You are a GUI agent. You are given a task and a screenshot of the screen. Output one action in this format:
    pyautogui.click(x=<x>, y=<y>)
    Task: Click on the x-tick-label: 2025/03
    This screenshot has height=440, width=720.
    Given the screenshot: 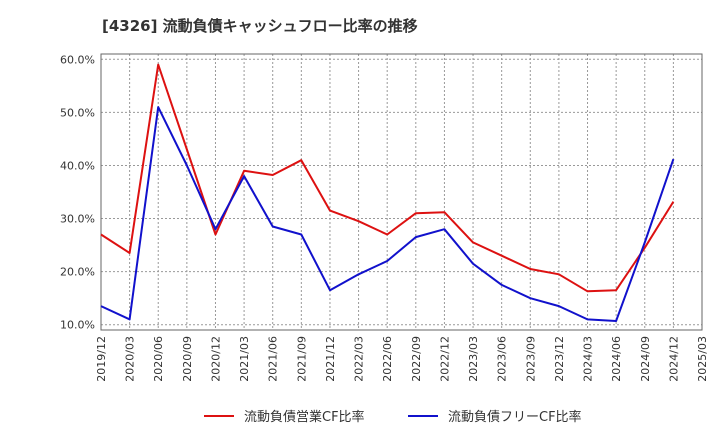 What is the action you would take?
    pyautogui.click(x=702, y=359)
    